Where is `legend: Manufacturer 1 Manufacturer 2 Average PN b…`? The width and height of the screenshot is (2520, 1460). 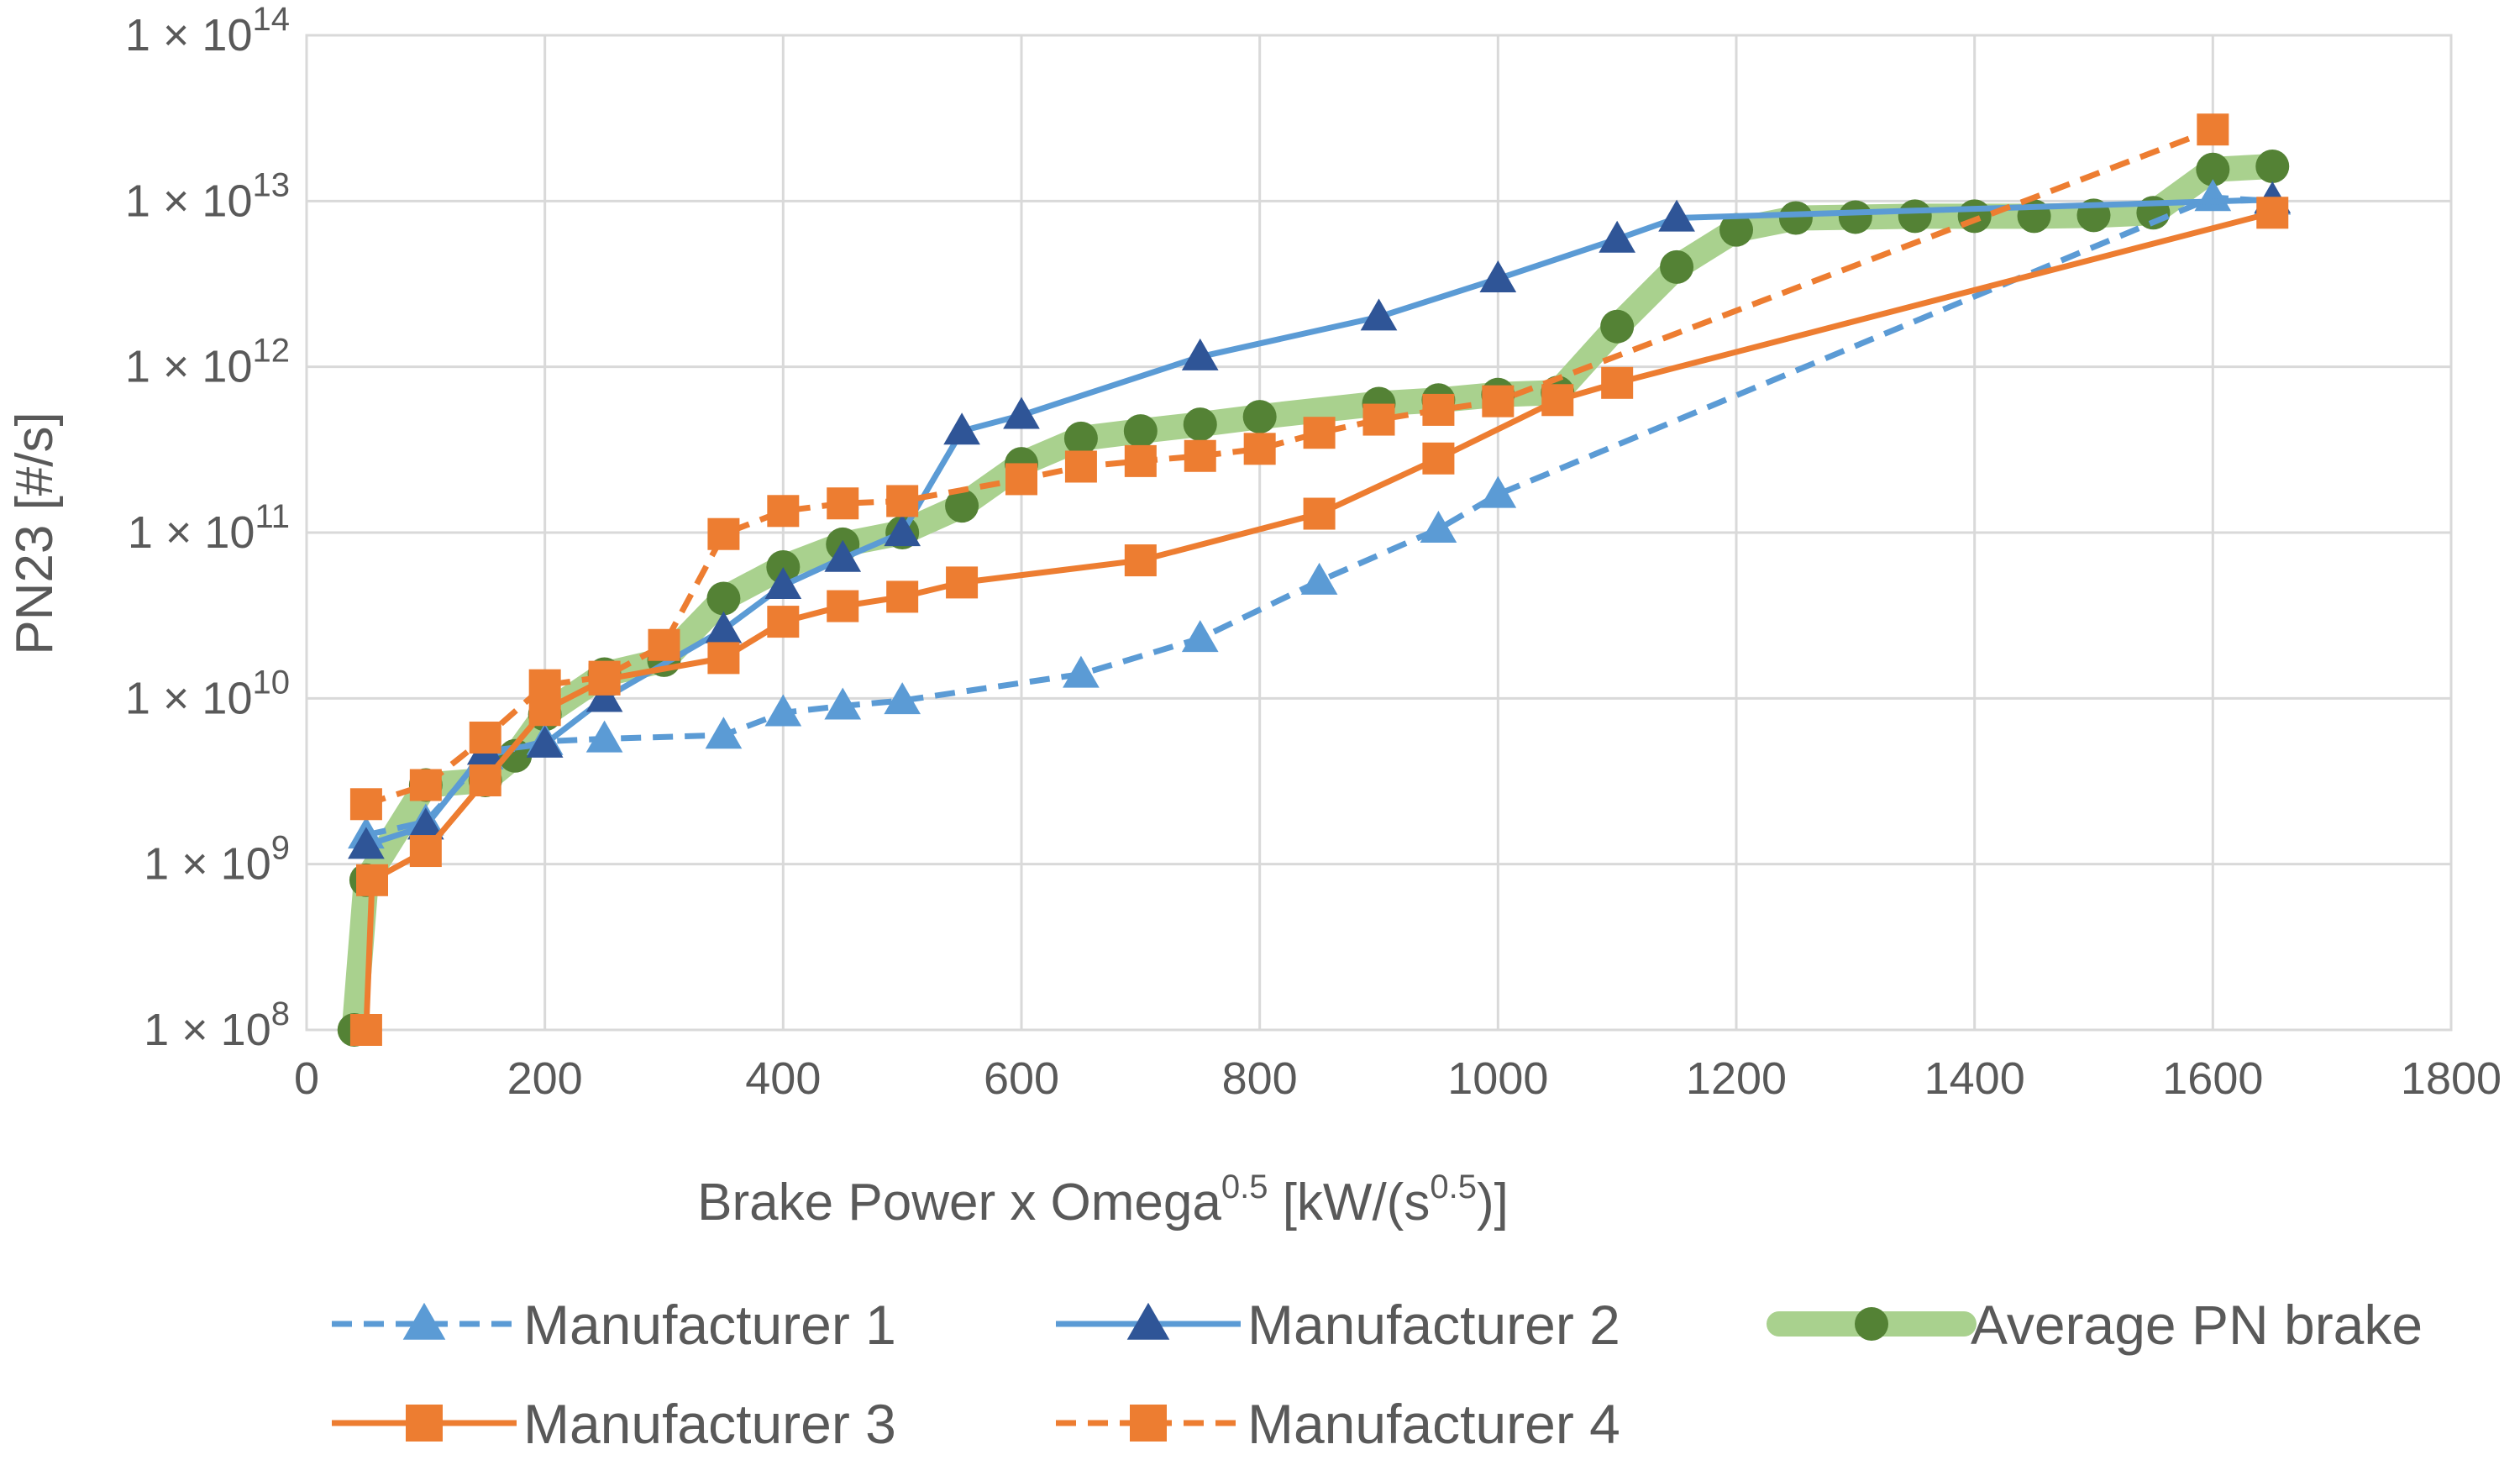
legend: Manufacturer 1 Manufacturer 2 Average PN b… is located at coordinates (1377, 1374).